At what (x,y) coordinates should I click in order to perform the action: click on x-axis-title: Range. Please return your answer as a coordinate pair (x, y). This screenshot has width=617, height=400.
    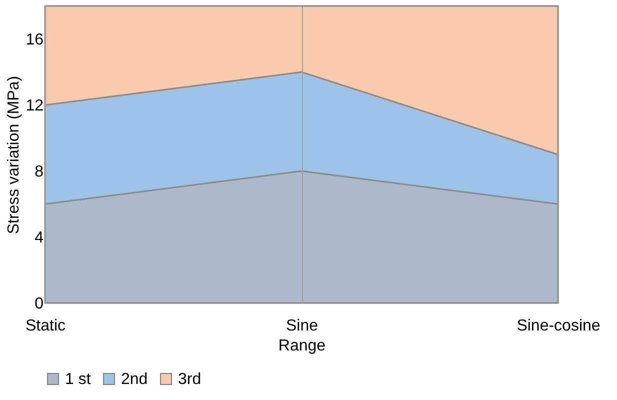
    Looking at the image, I should click on (302, 346).